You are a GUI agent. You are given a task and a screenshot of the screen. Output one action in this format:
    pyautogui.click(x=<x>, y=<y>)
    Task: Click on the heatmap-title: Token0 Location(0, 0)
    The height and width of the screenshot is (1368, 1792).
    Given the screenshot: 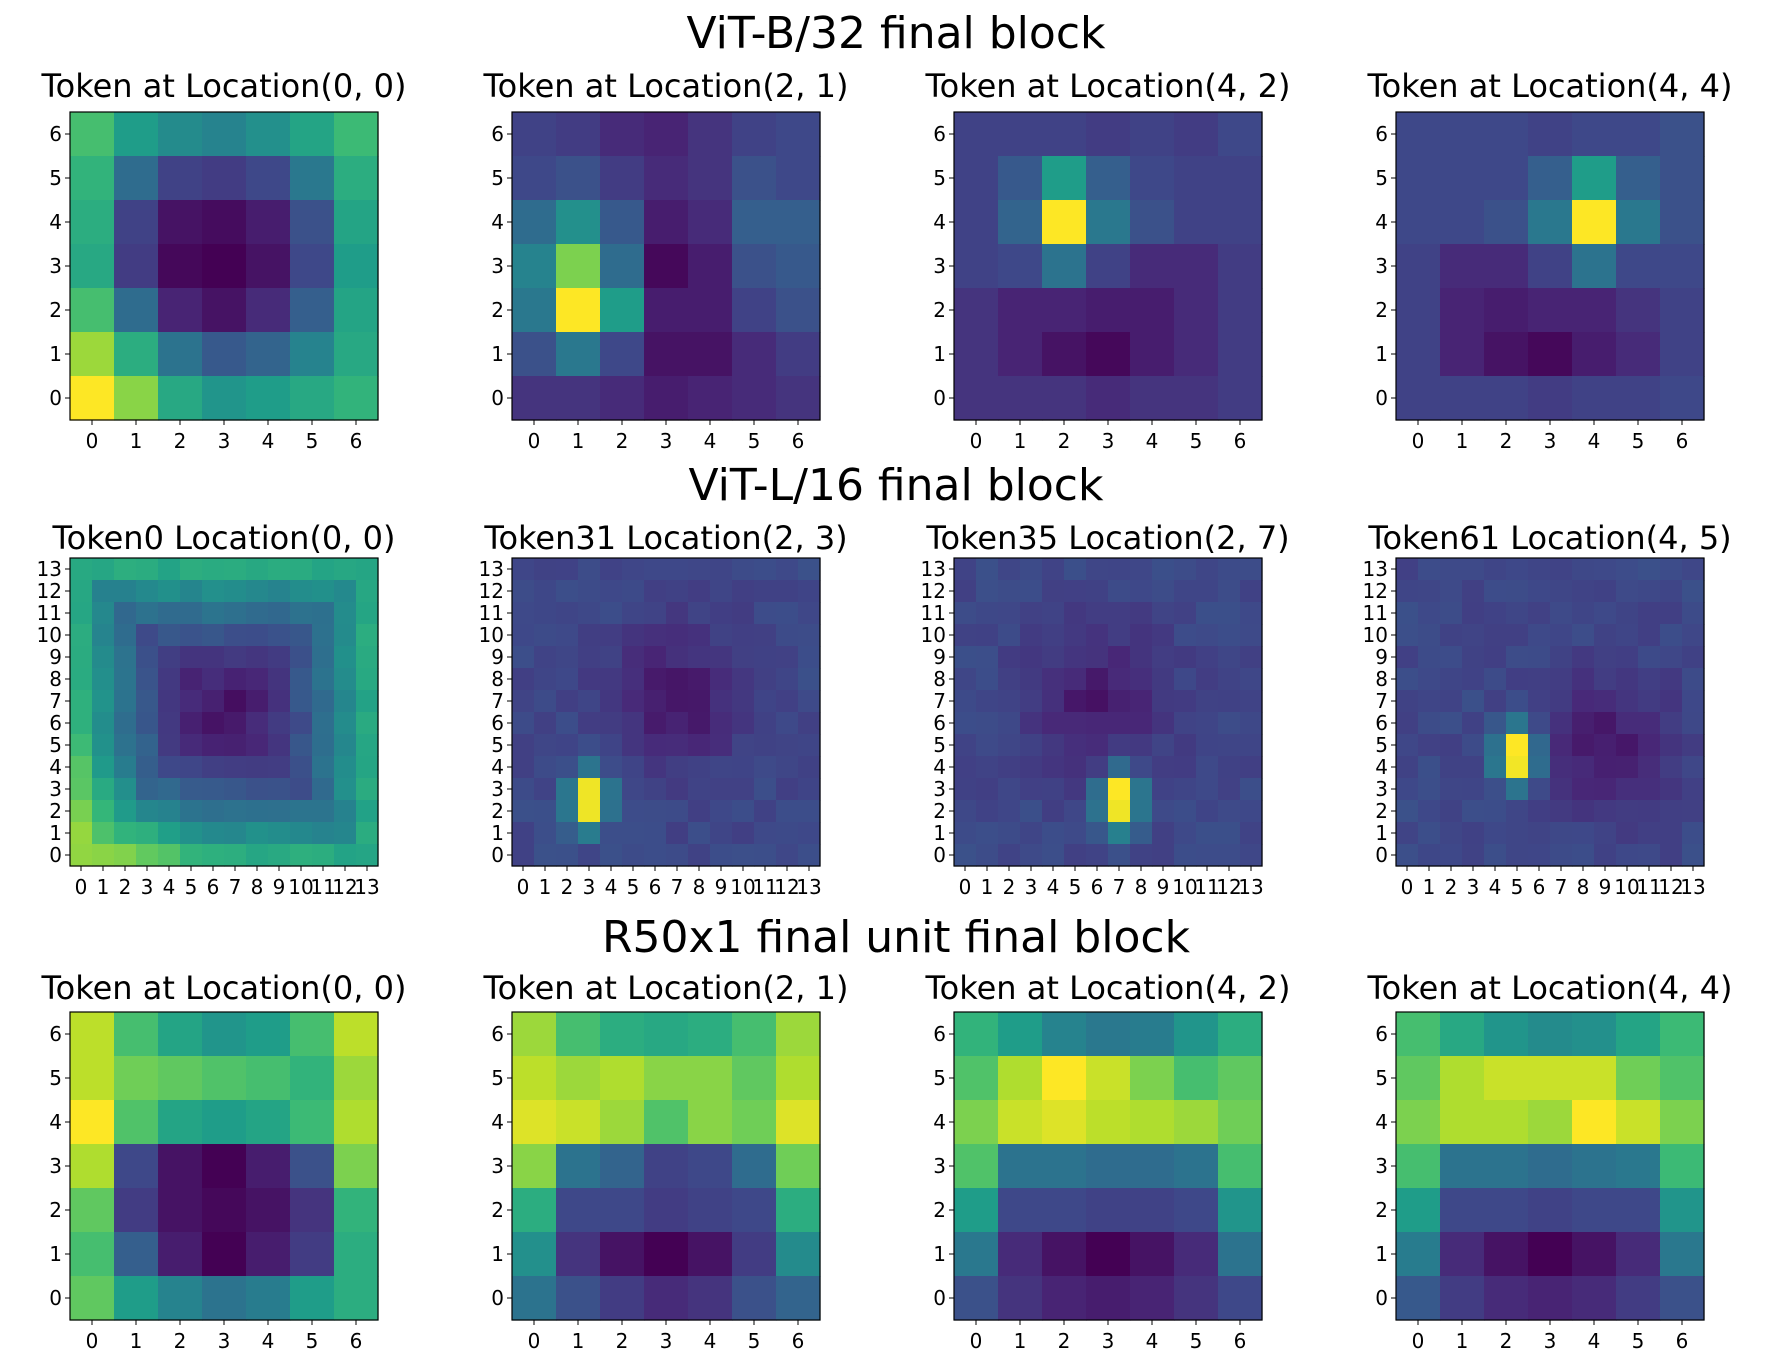 What is the action you would take?
    pyautogui.click(x=224, y=538)
    